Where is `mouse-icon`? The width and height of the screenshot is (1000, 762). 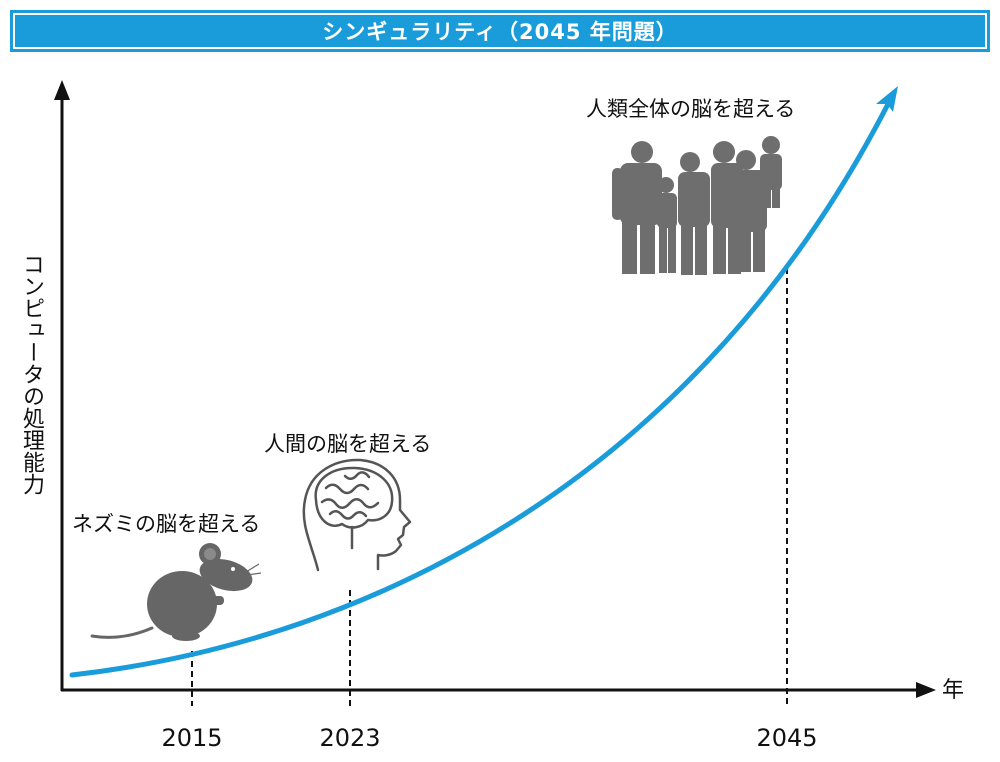
mouse-icon is located at coordinates (176, 592).